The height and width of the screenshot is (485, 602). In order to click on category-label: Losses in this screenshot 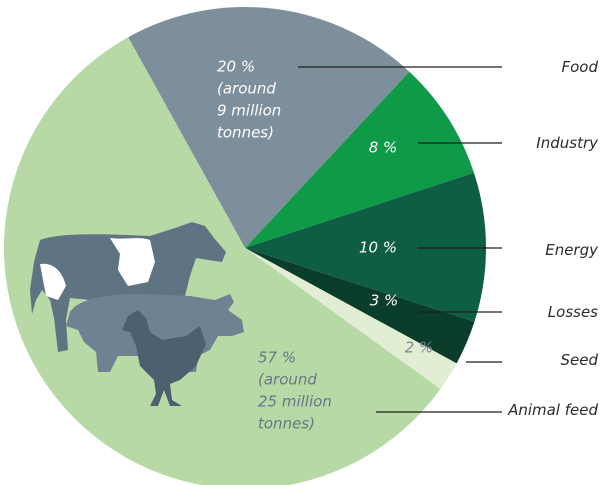, I will do `click(572, 312)`.